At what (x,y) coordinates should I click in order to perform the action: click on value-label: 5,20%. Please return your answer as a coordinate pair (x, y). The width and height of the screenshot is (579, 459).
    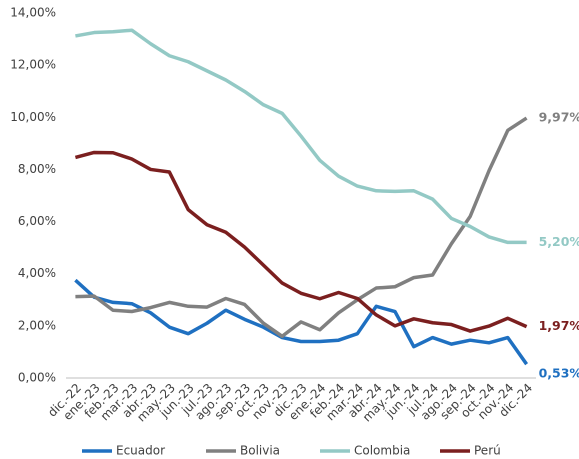
    Looking at the image, I should click on (559, 241).